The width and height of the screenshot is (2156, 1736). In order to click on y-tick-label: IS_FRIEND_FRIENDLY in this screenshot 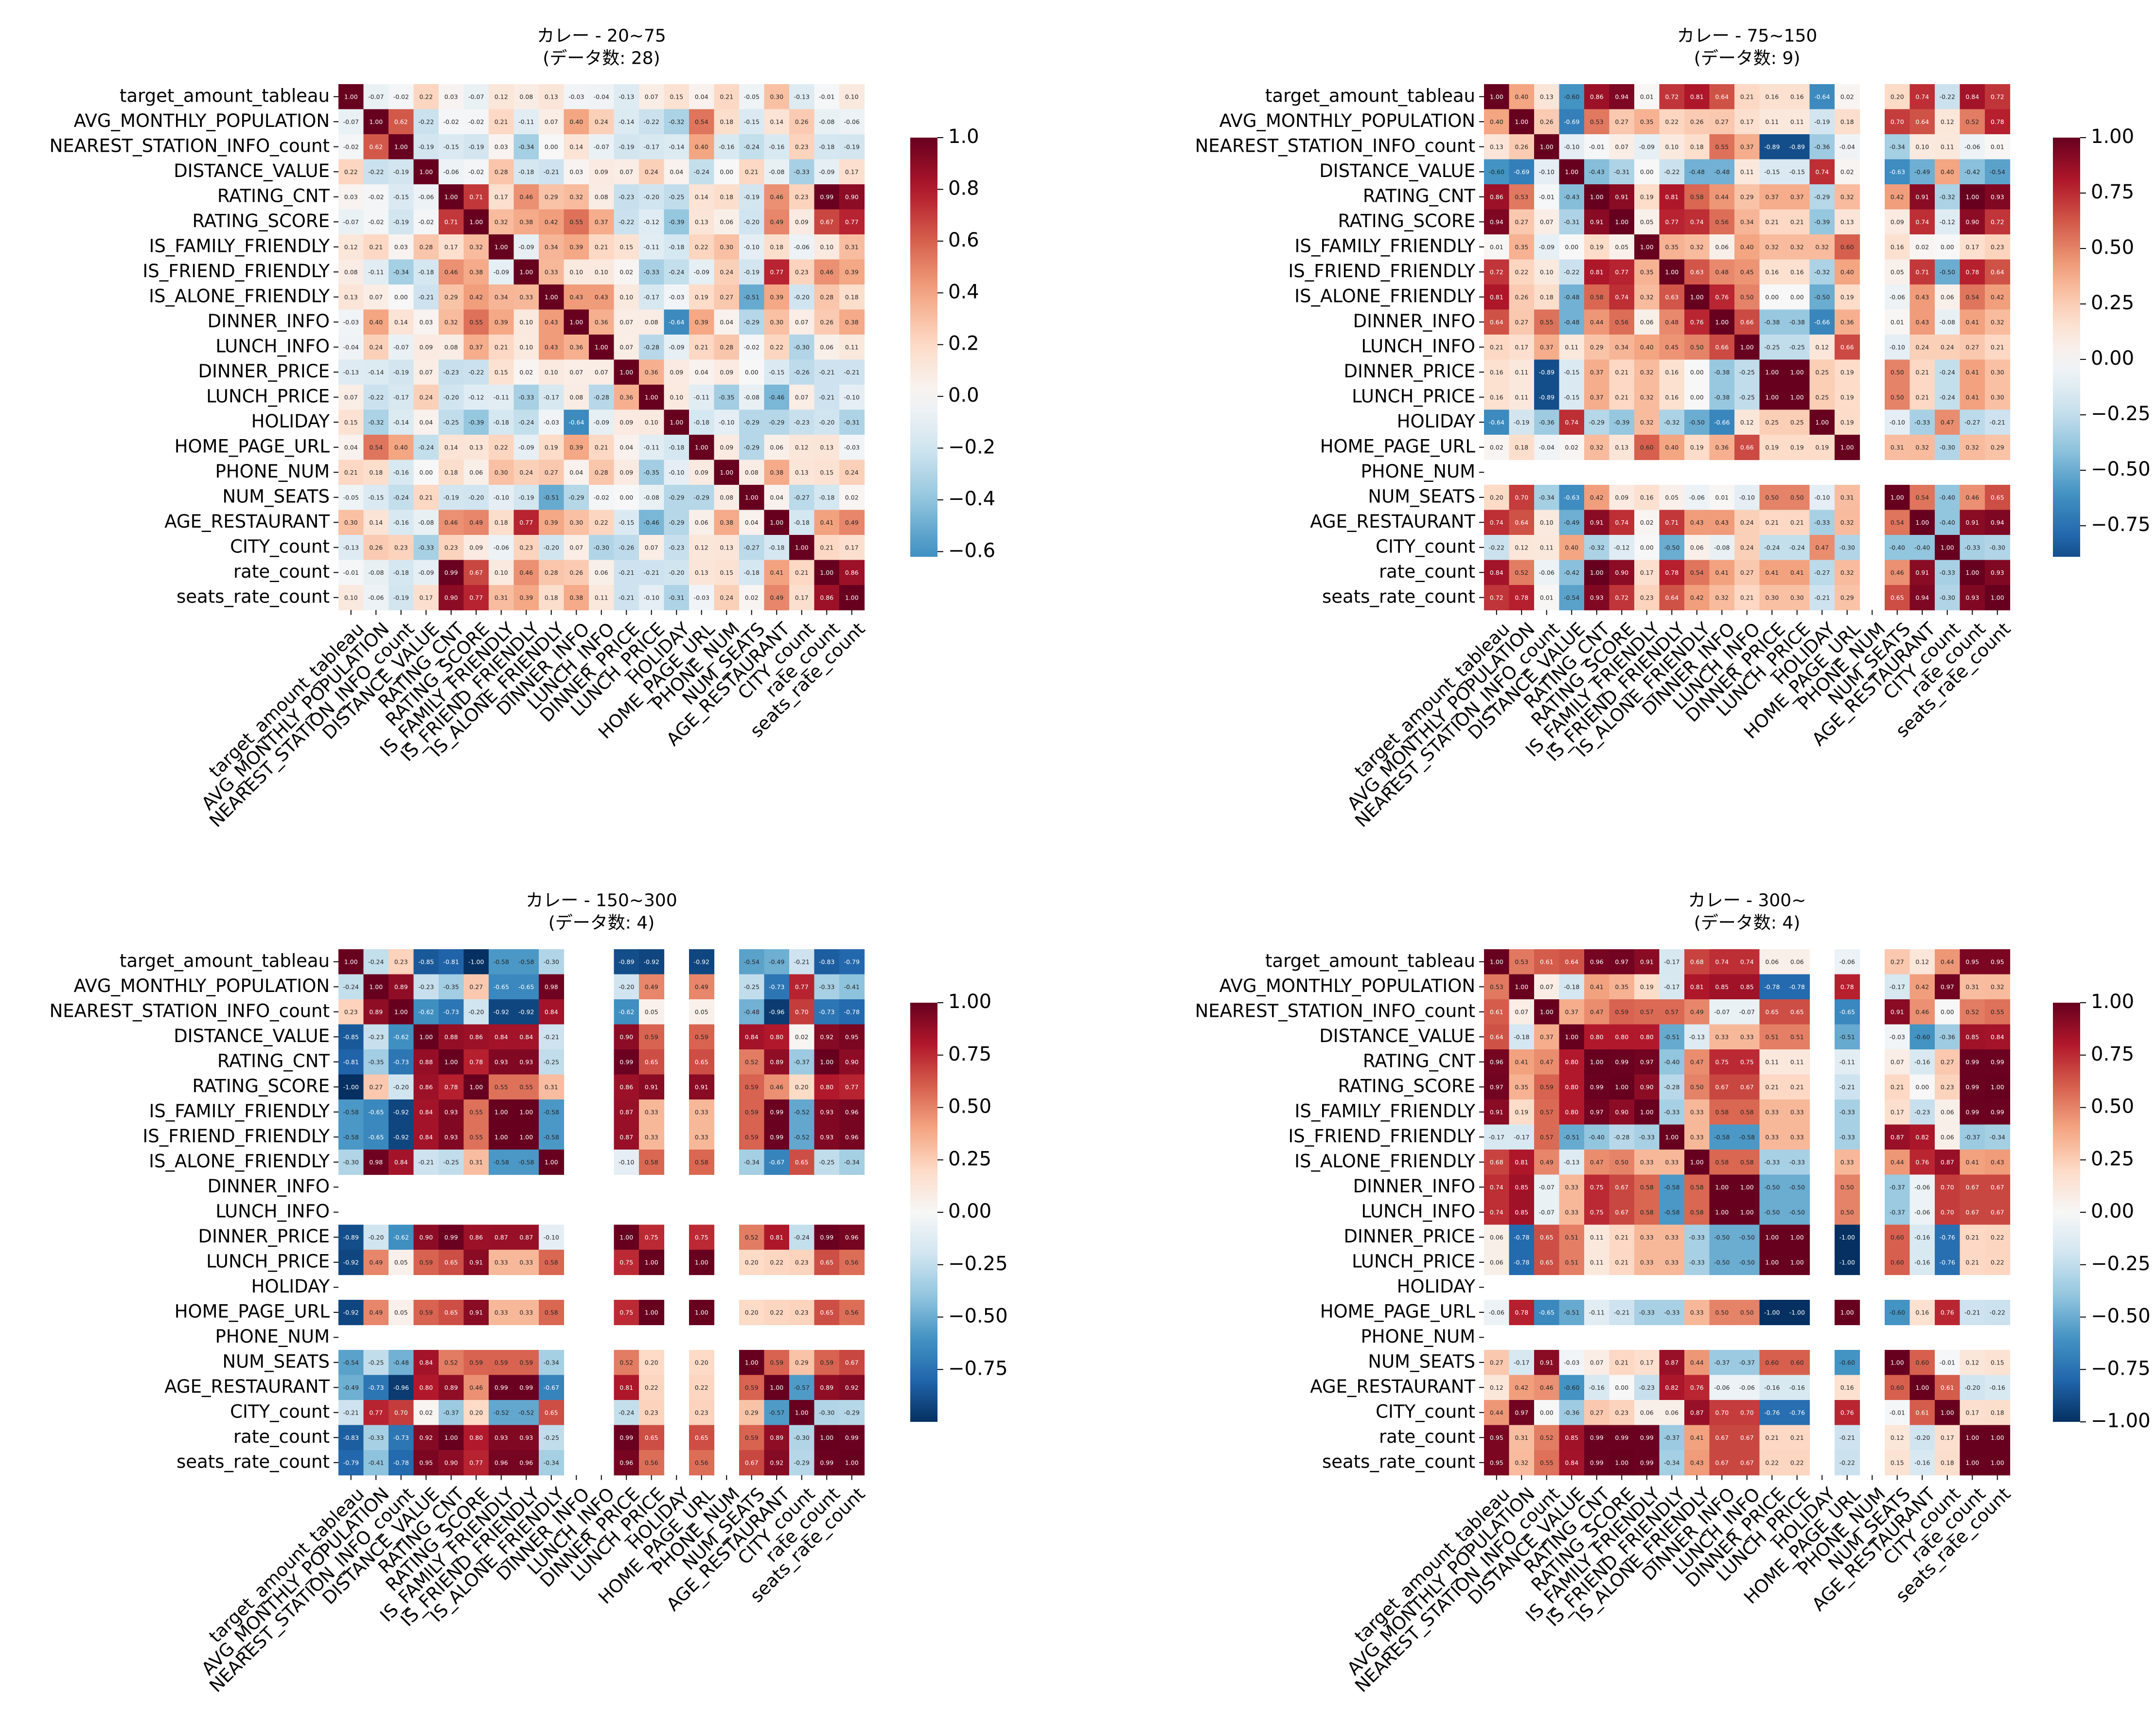, I will do `click(236, 271)`.